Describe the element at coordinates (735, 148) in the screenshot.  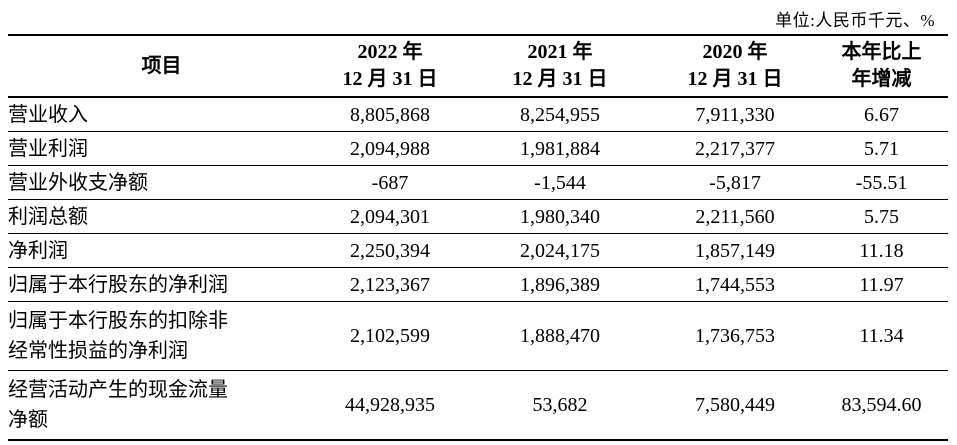
I see `cell-2020: 2,217,377` at that location.